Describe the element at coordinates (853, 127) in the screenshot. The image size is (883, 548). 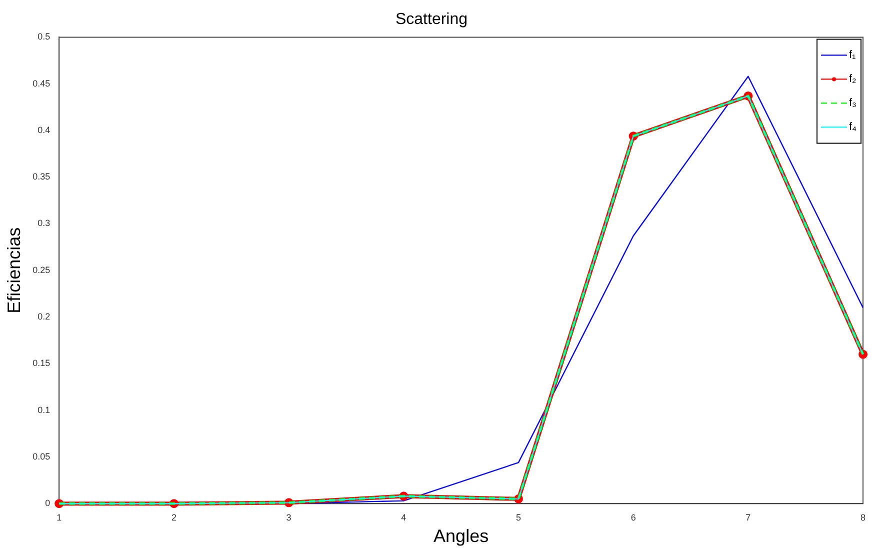
I see `legend-label: f₄` at that location.